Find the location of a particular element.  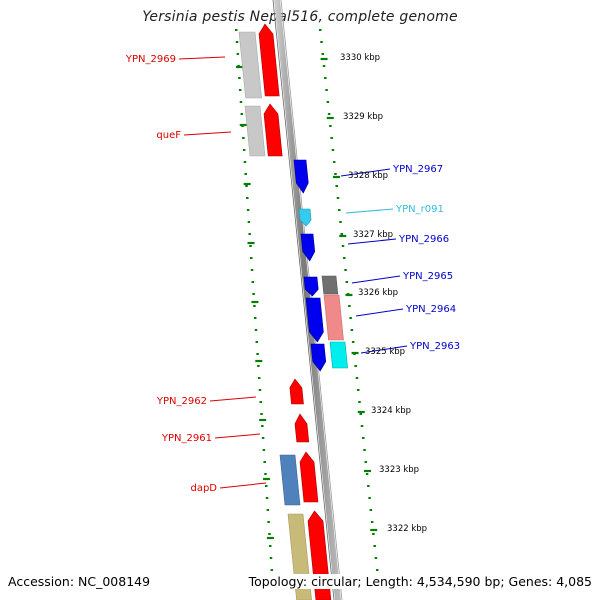

cog-block-dapd is located at coordinates (290, 480).